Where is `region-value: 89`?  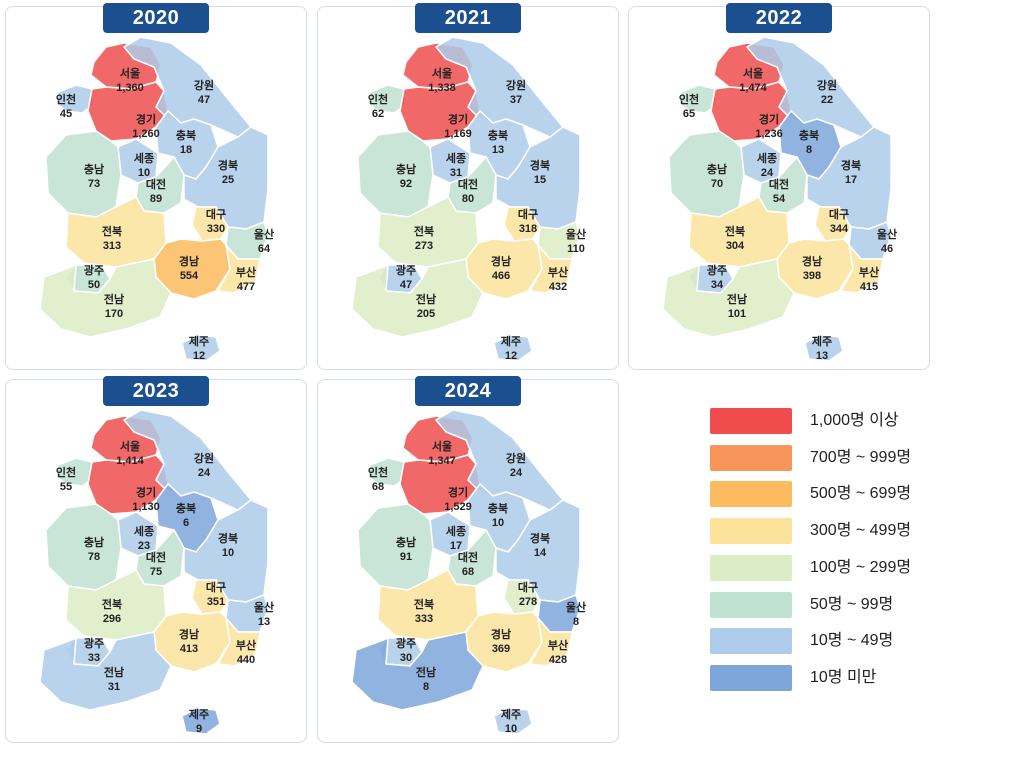 region-value: 89 is located at coordinates (156, 199).